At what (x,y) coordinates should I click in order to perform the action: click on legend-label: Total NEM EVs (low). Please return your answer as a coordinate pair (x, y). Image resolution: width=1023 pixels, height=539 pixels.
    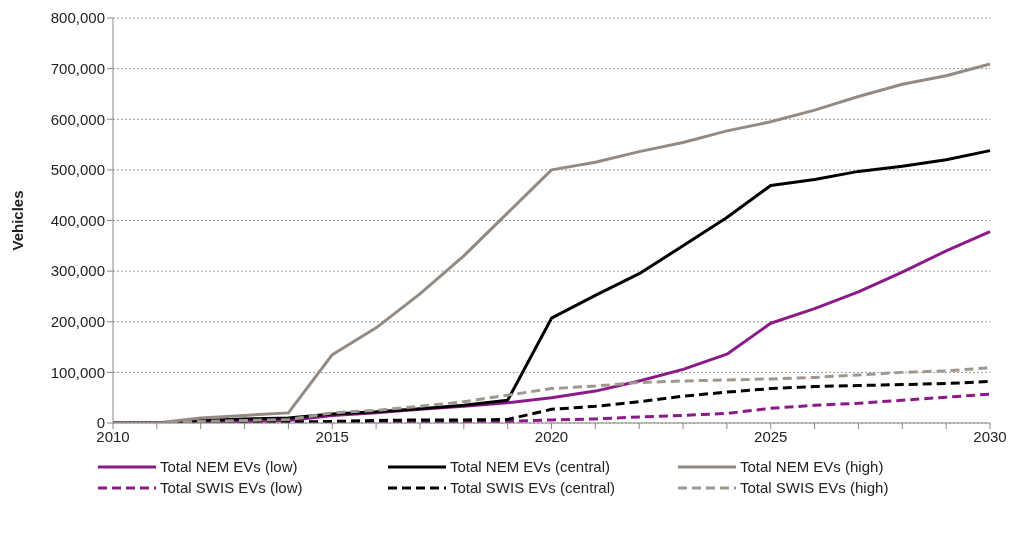
    Looking at the image, I should click on (229, 466).